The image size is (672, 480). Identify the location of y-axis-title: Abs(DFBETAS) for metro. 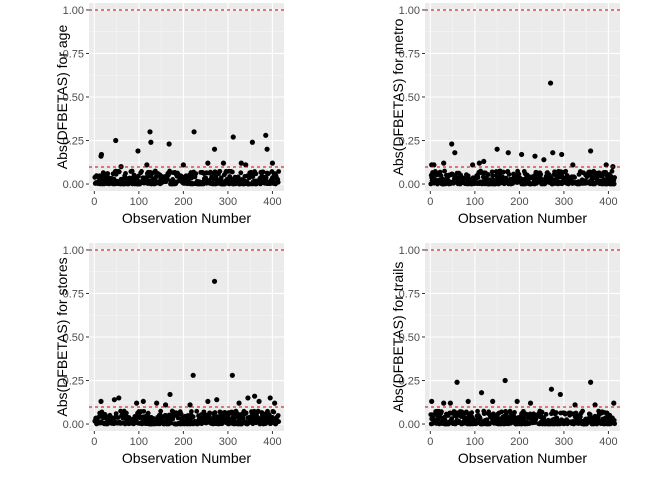
(398, 96).